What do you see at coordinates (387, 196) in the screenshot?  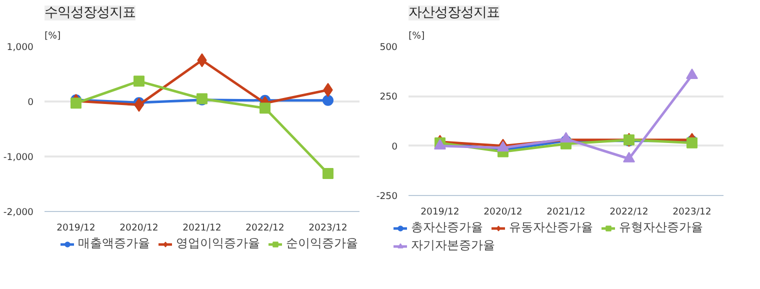 I see `y-tick-label: -250` at bounding box center [387, 196].